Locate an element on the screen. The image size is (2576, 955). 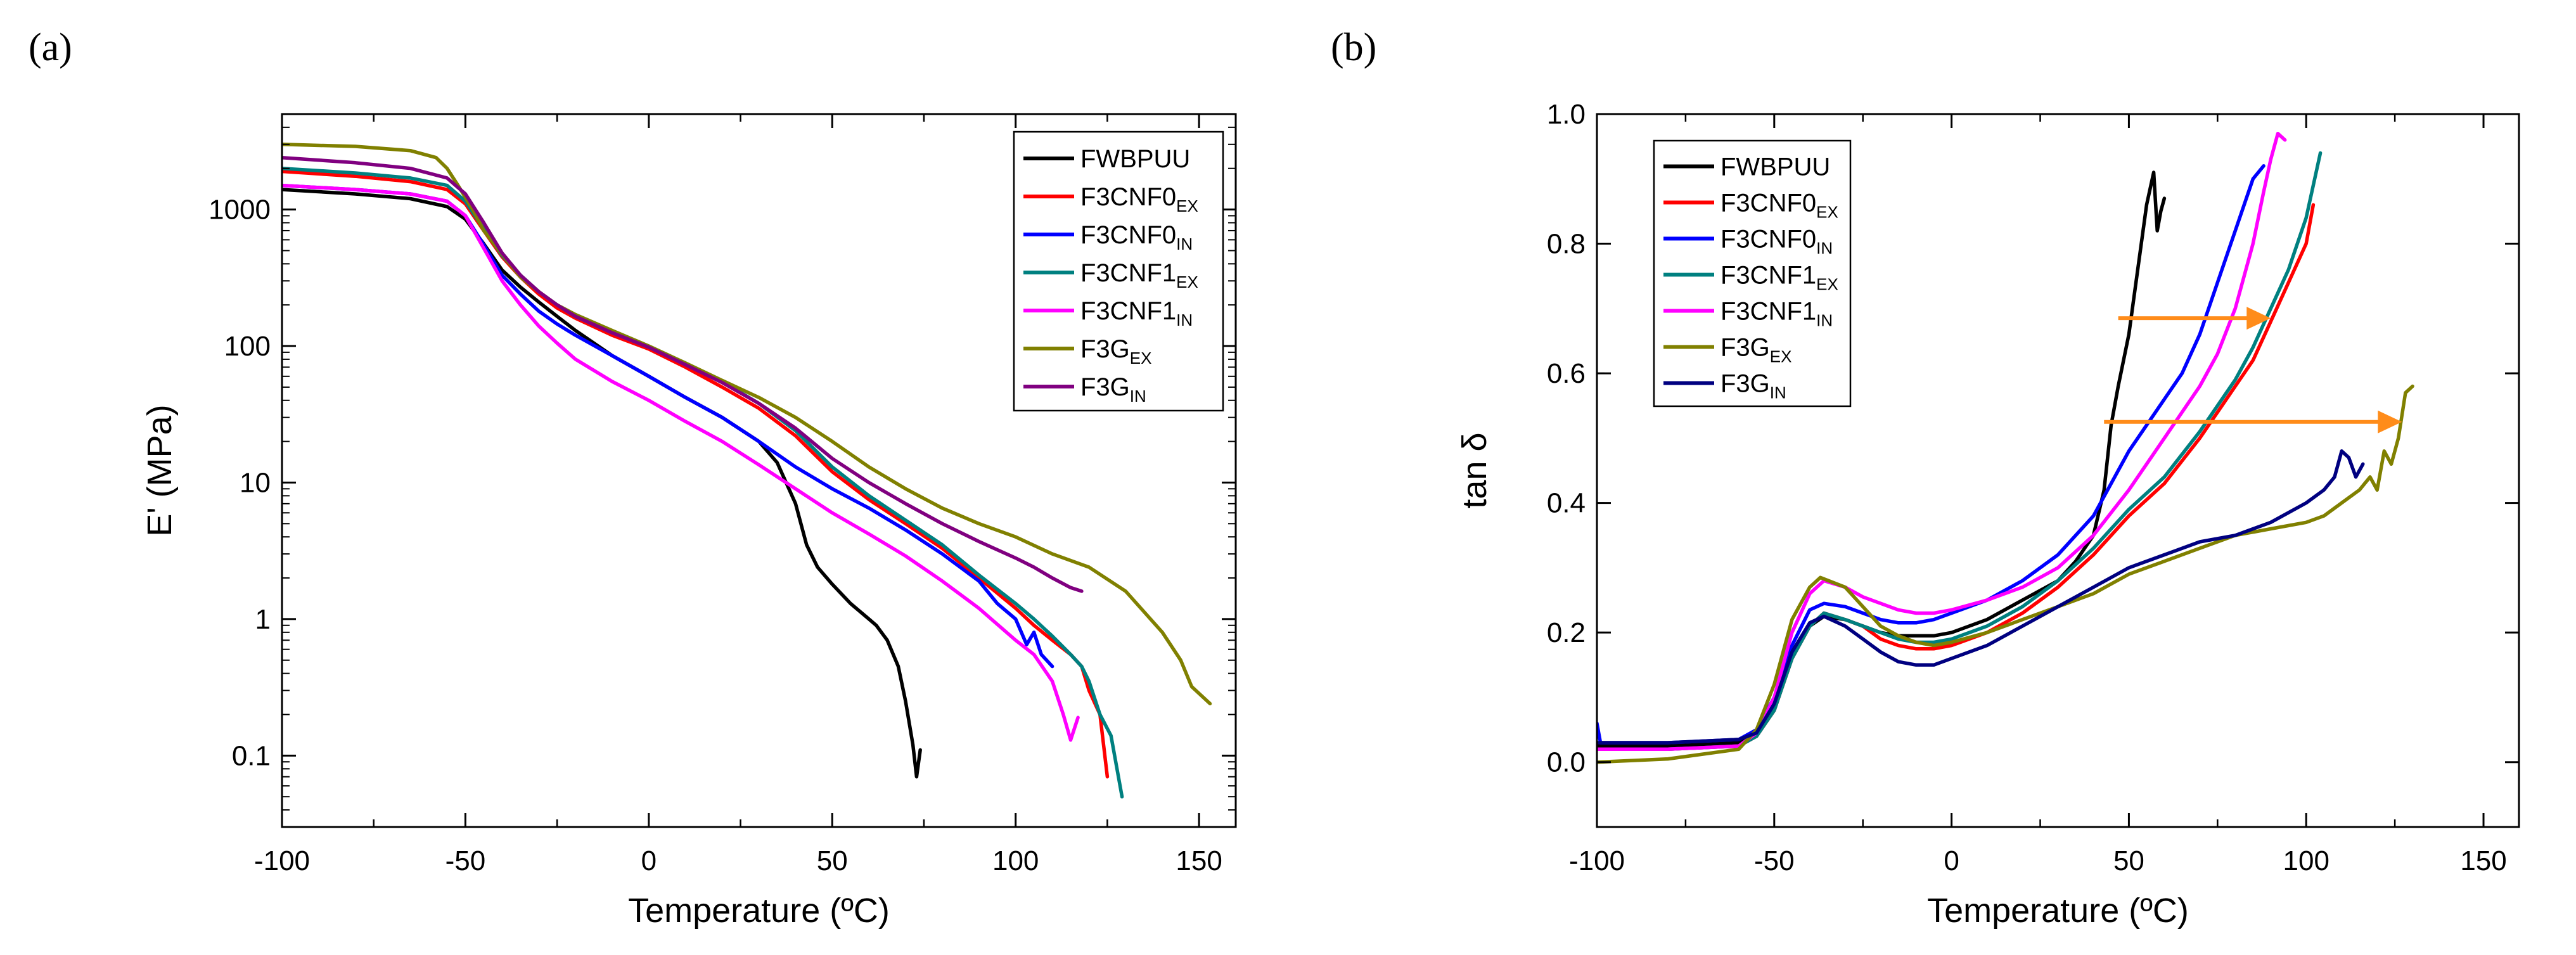
y-tick-label: 1 is located at coordinates (263, 619).